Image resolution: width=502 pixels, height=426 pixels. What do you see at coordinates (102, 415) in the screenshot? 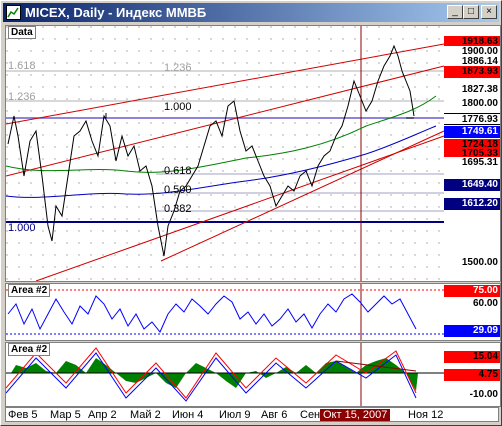
I see `time-axis-label: Апр 2` at bounding box center [102, 415].